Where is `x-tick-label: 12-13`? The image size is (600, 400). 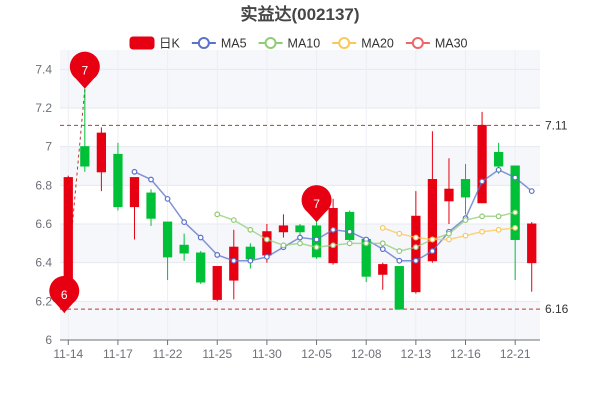 x-tick-label: 12-13 is located at coordinates (416, 354).